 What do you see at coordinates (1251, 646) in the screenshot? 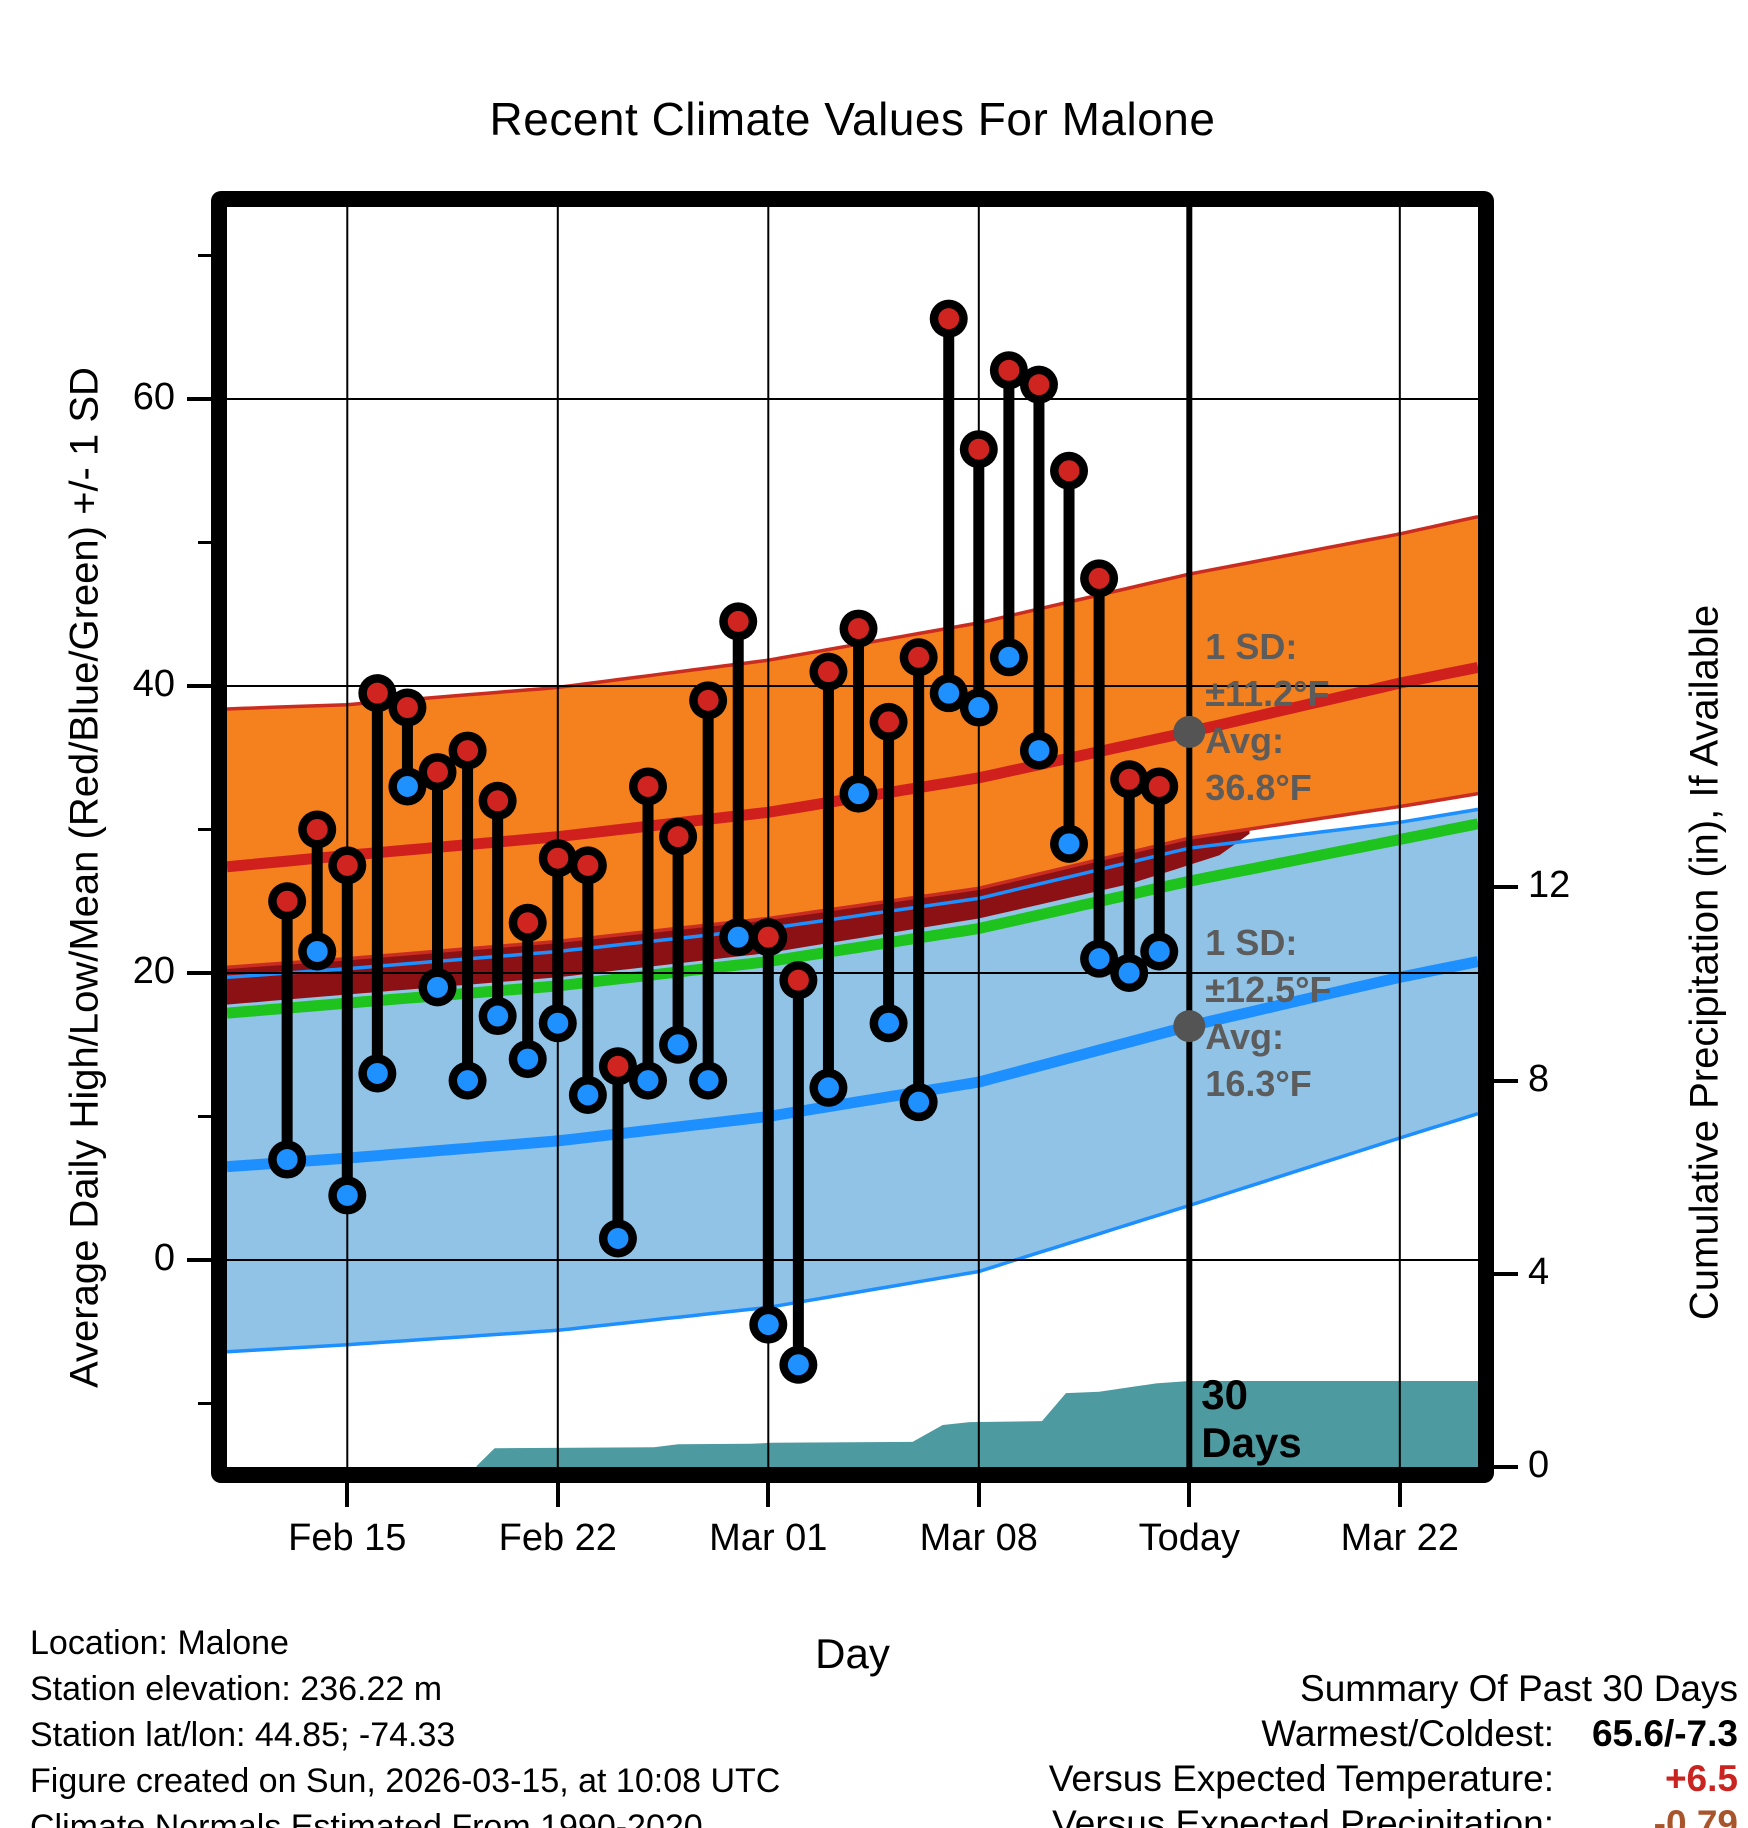
I see `high-sd-annotation-text: 1 SD:` at bounding box center [1251, 646].